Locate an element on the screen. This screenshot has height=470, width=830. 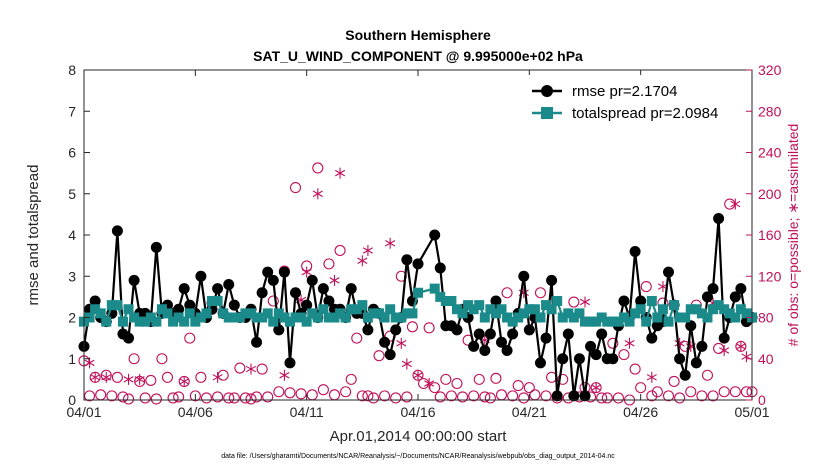
y-right-tick-label: 80 is located at coordinates (766, 318).